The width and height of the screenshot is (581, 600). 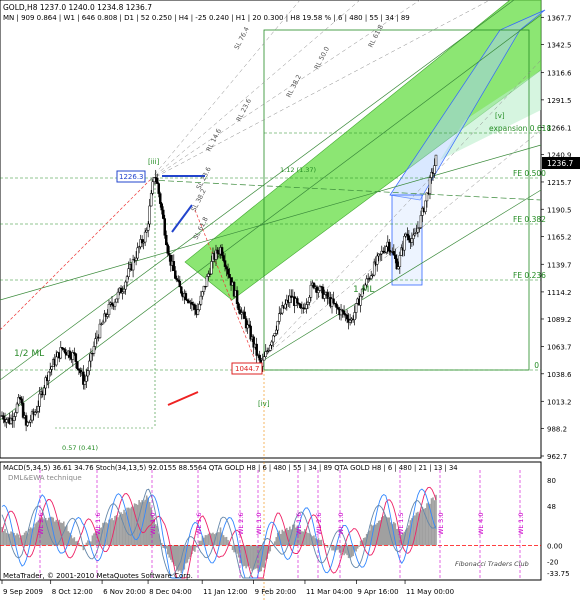 I want to click on fork-level-label: SL 38.2, so click(x=199, y=200).